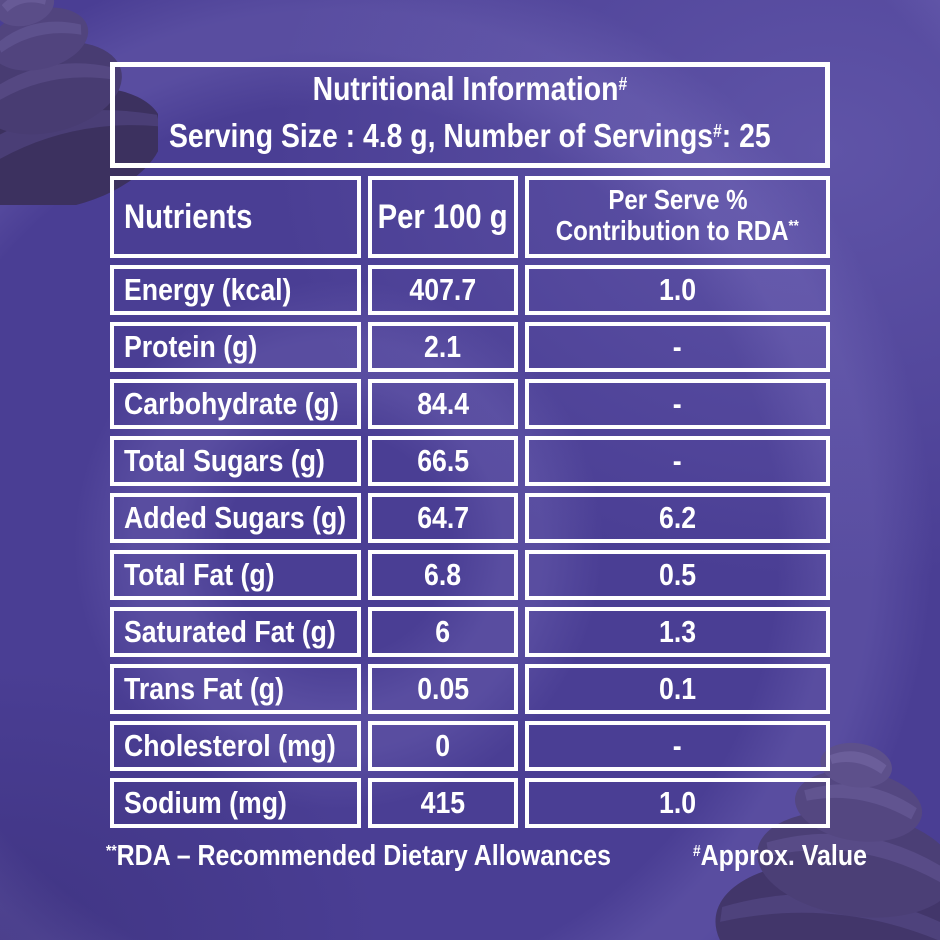 Image resolution: width=940 pixels, height=940 pixels. What do you see at coordinates (443, 347) in the screenshot?
I see `per-100g-value-cell: 2.1` at bounding box center [443, 347].